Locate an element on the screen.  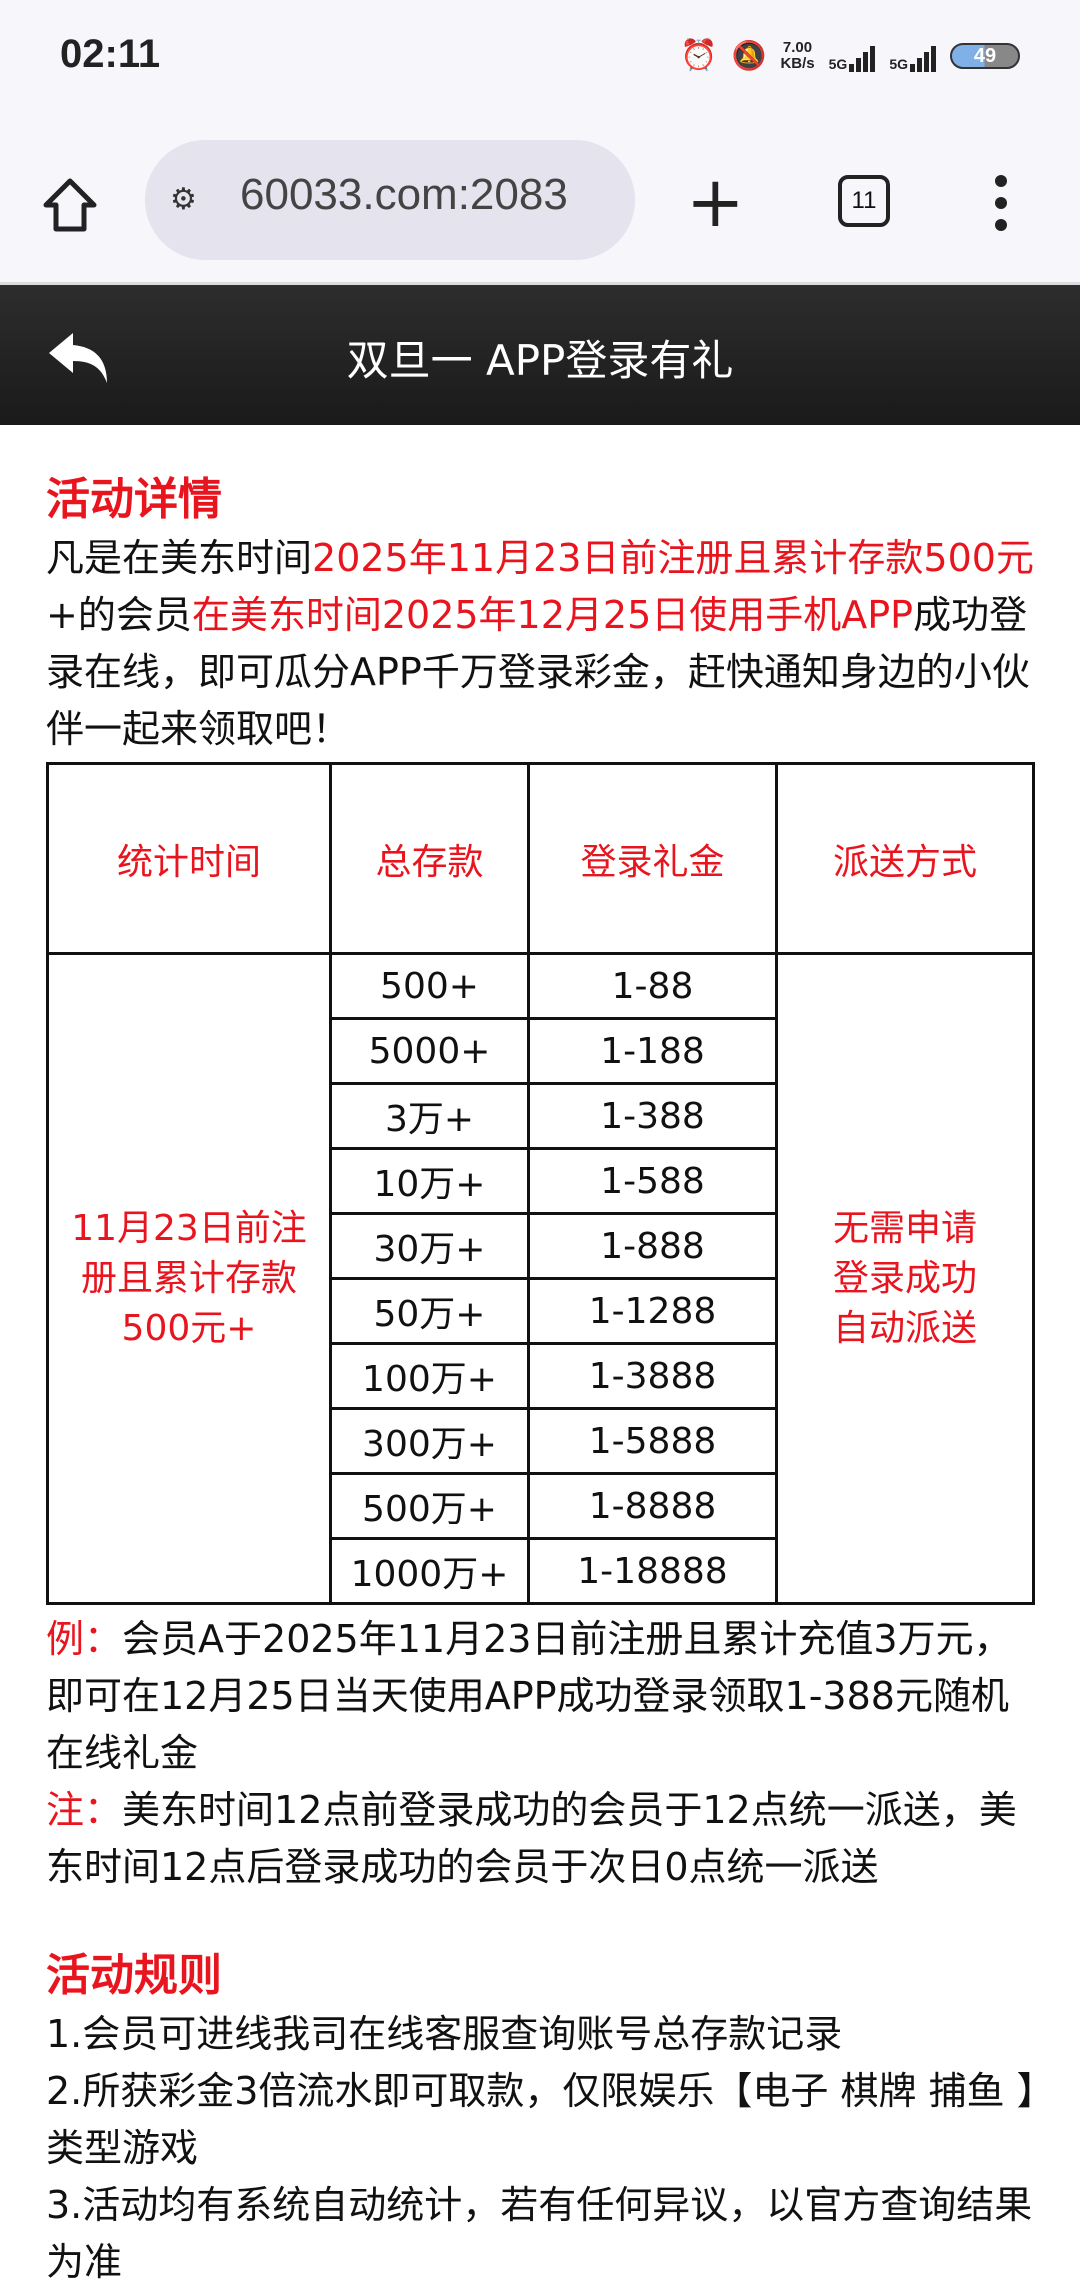
table-row: 300万+ 1-5888 is located at coordinates (541, 1441).